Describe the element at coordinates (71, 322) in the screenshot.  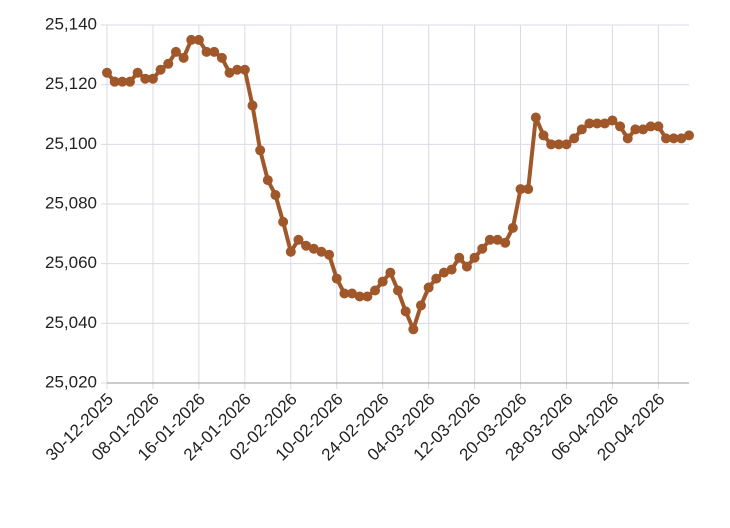
I see `y-tick-label: 25,040` at that location.